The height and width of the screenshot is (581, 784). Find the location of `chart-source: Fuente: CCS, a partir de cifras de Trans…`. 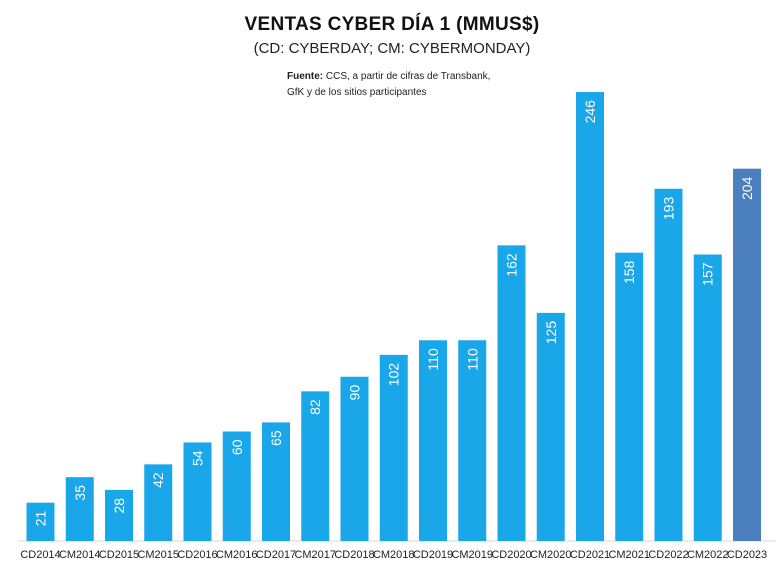

chart-source: Fuente: CCS, a partir de cifras de Trans… is located at coordinates (417, 85).